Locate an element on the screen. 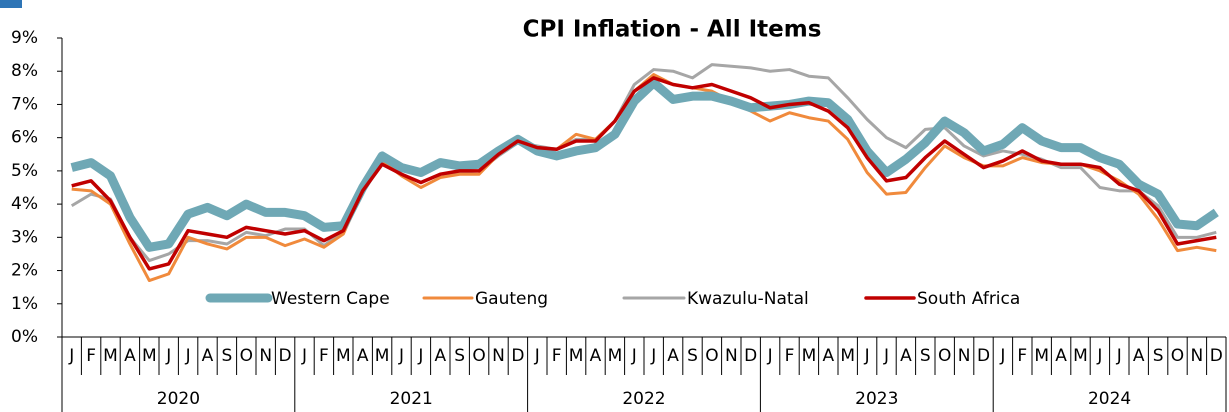  y-tick-label: 0% is located at coordinates (24, 337).